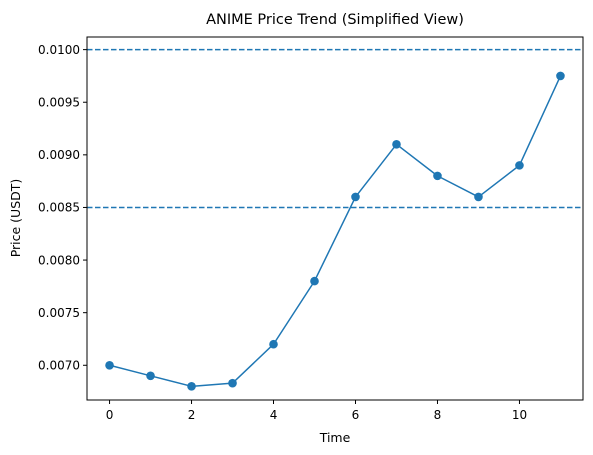 The height and width of the screenshot is (455, 593). What do you see at coordinates (335, 437) in the screenshot?
I see `x-axis-title: Time` at bounding box center [335, 437].